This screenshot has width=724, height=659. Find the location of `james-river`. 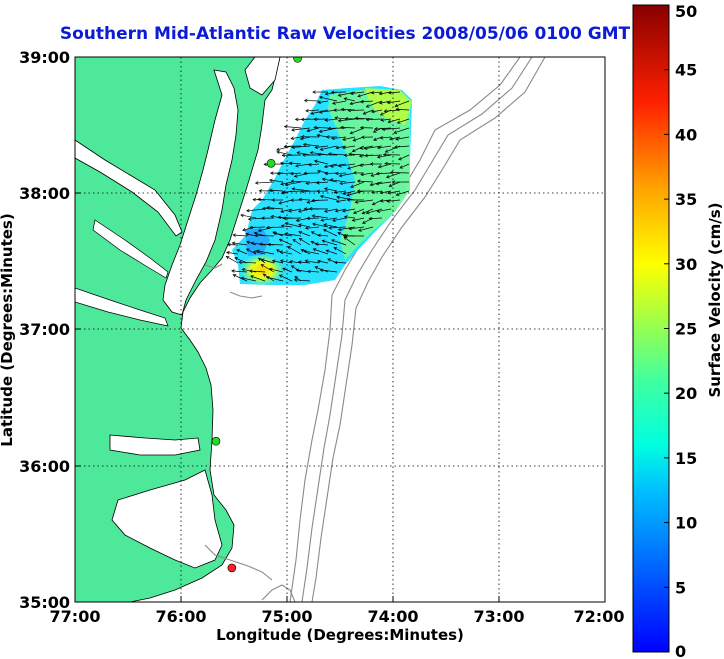

james-river is located at coordinates (122, 307).